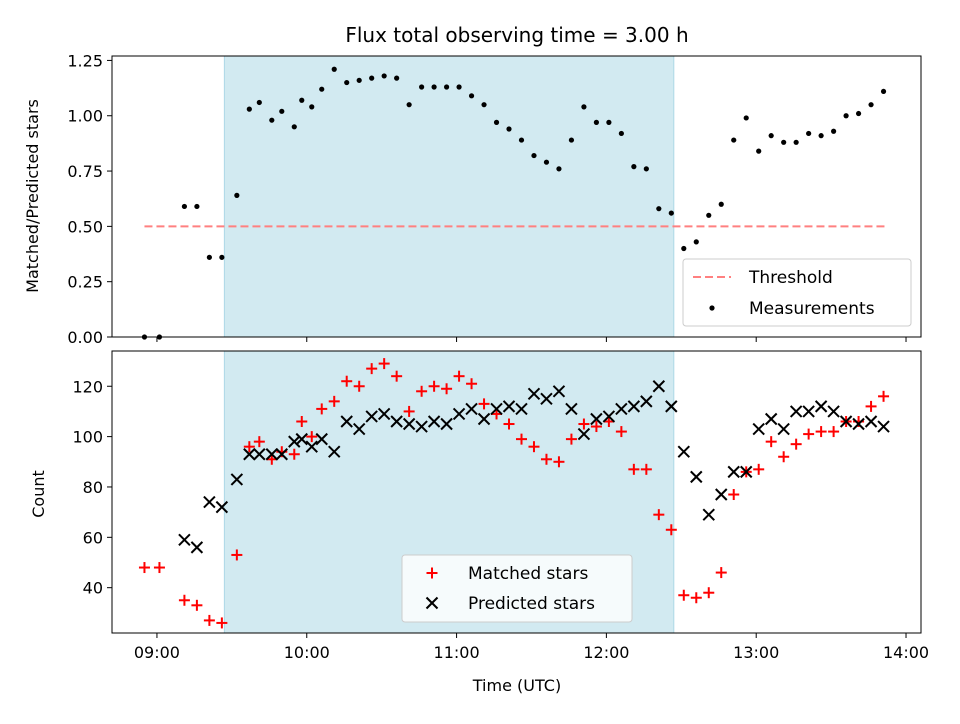  Describe the element at coordinates (528, 574) in the screenshot. I see `legend-matched-label: Matched stars` at that location.